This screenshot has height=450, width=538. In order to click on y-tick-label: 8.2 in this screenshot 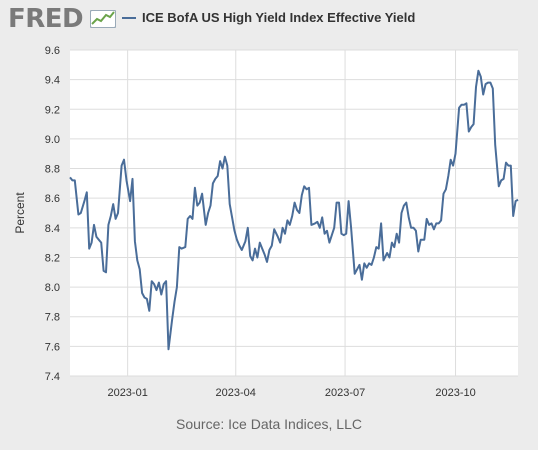, I will do `click(52, 258)`.